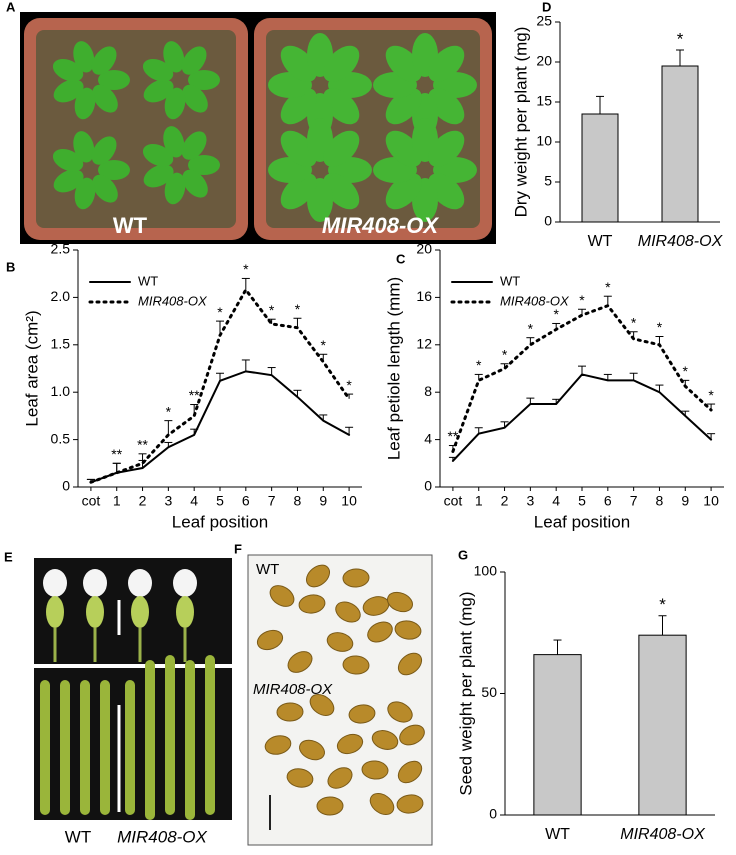 The height and width of the screenshot is (855, 736). Describe the element at coordinates (238, 548) in the screenshot. I see `panel-label: F` at that location.